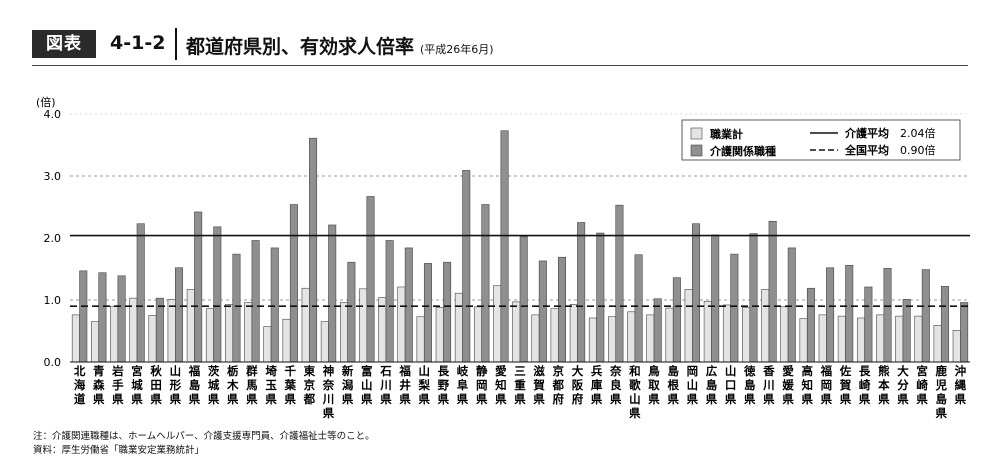  I want to click on x-tick-label: 新潟県, so click(348, 385).